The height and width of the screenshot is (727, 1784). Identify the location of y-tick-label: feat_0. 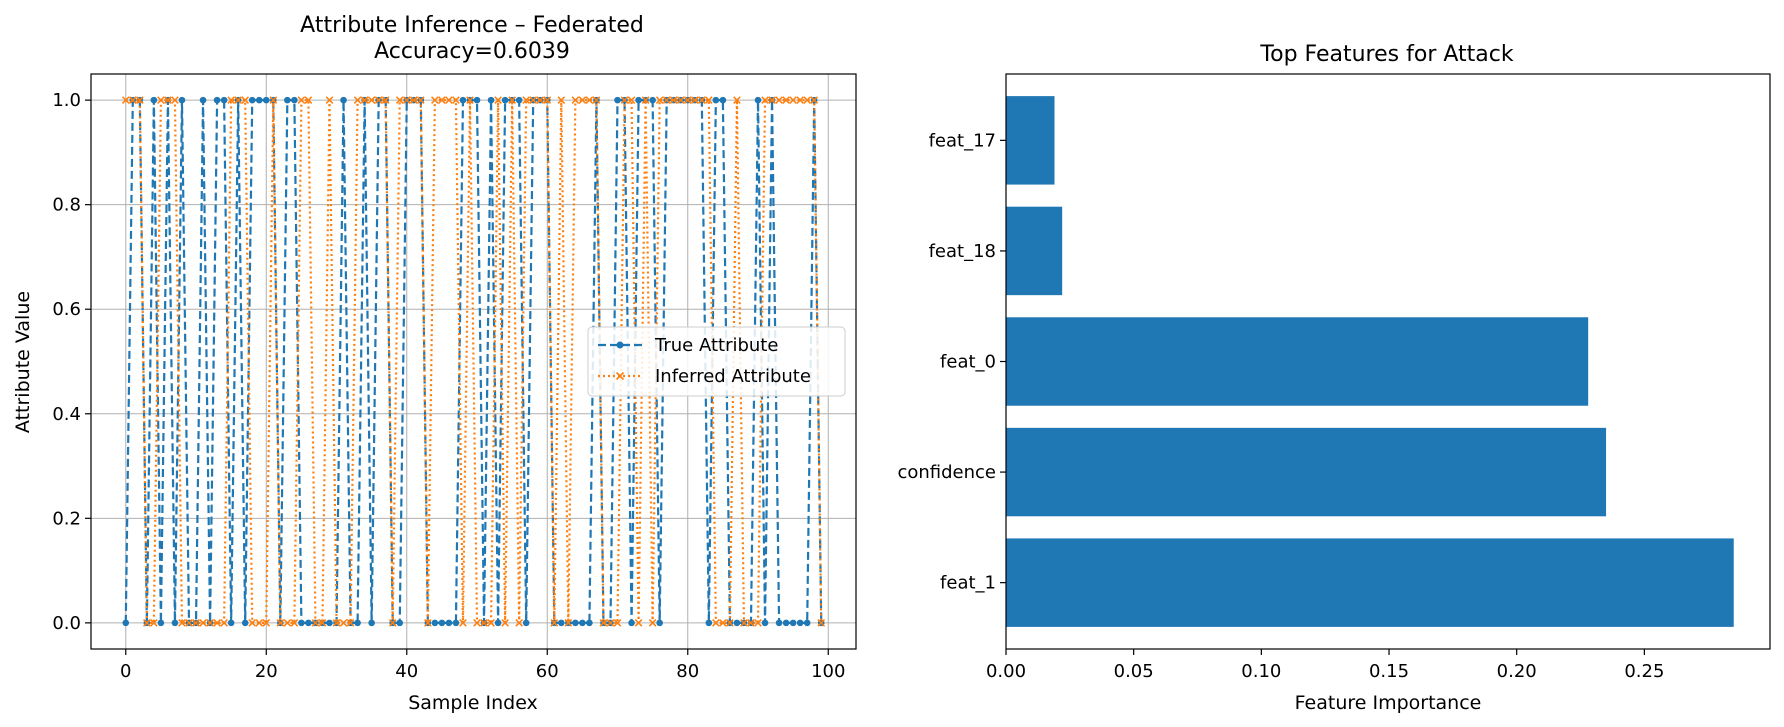
(968, 362).